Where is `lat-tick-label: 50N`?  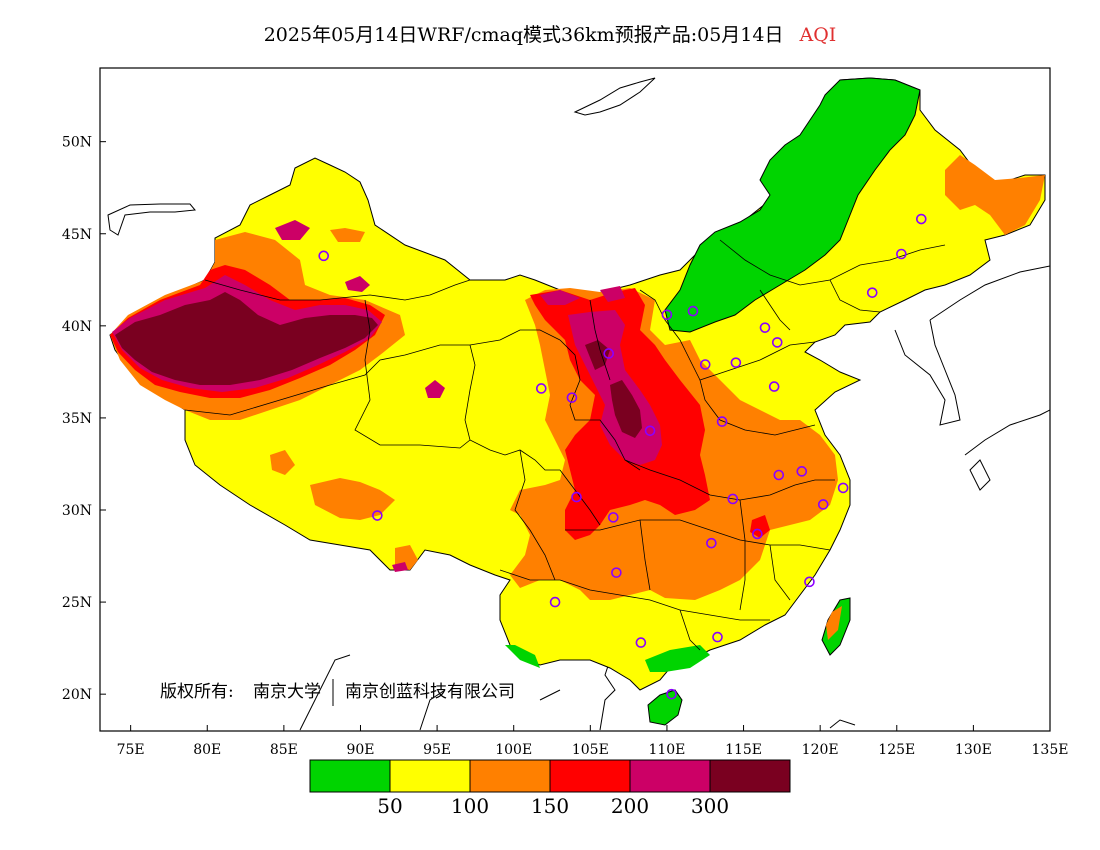 lat-tick-label: 50N is located at coordinates (77, 143).